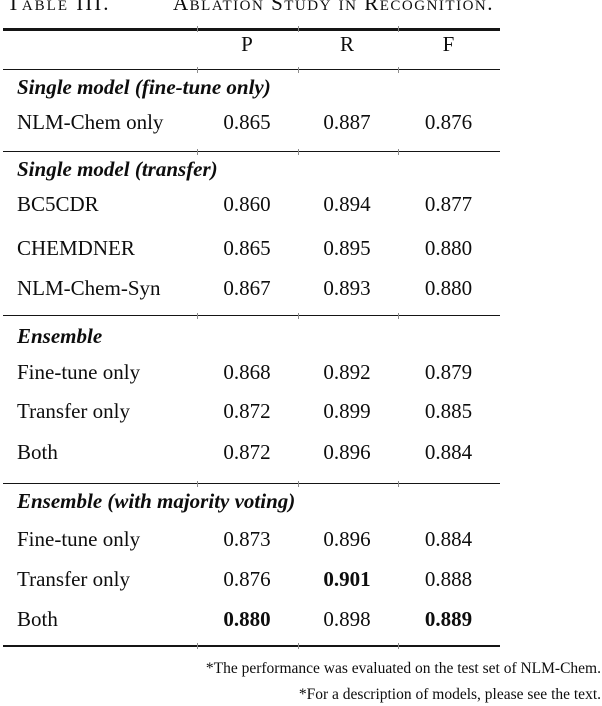  I want to click on row-label: BC5CDR, so click(58, 204).